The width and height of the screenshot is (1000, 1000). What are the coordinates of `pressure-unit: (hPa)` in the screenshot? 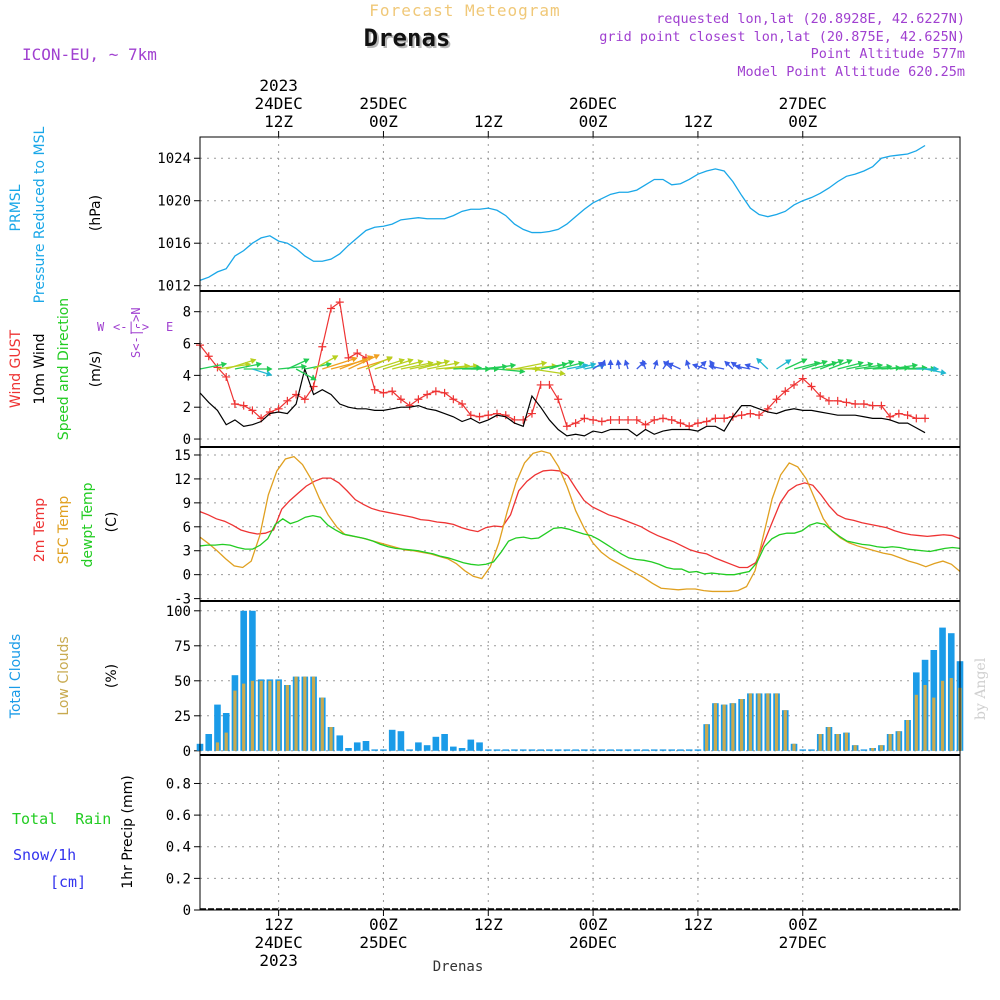 It's located at (96, 213).